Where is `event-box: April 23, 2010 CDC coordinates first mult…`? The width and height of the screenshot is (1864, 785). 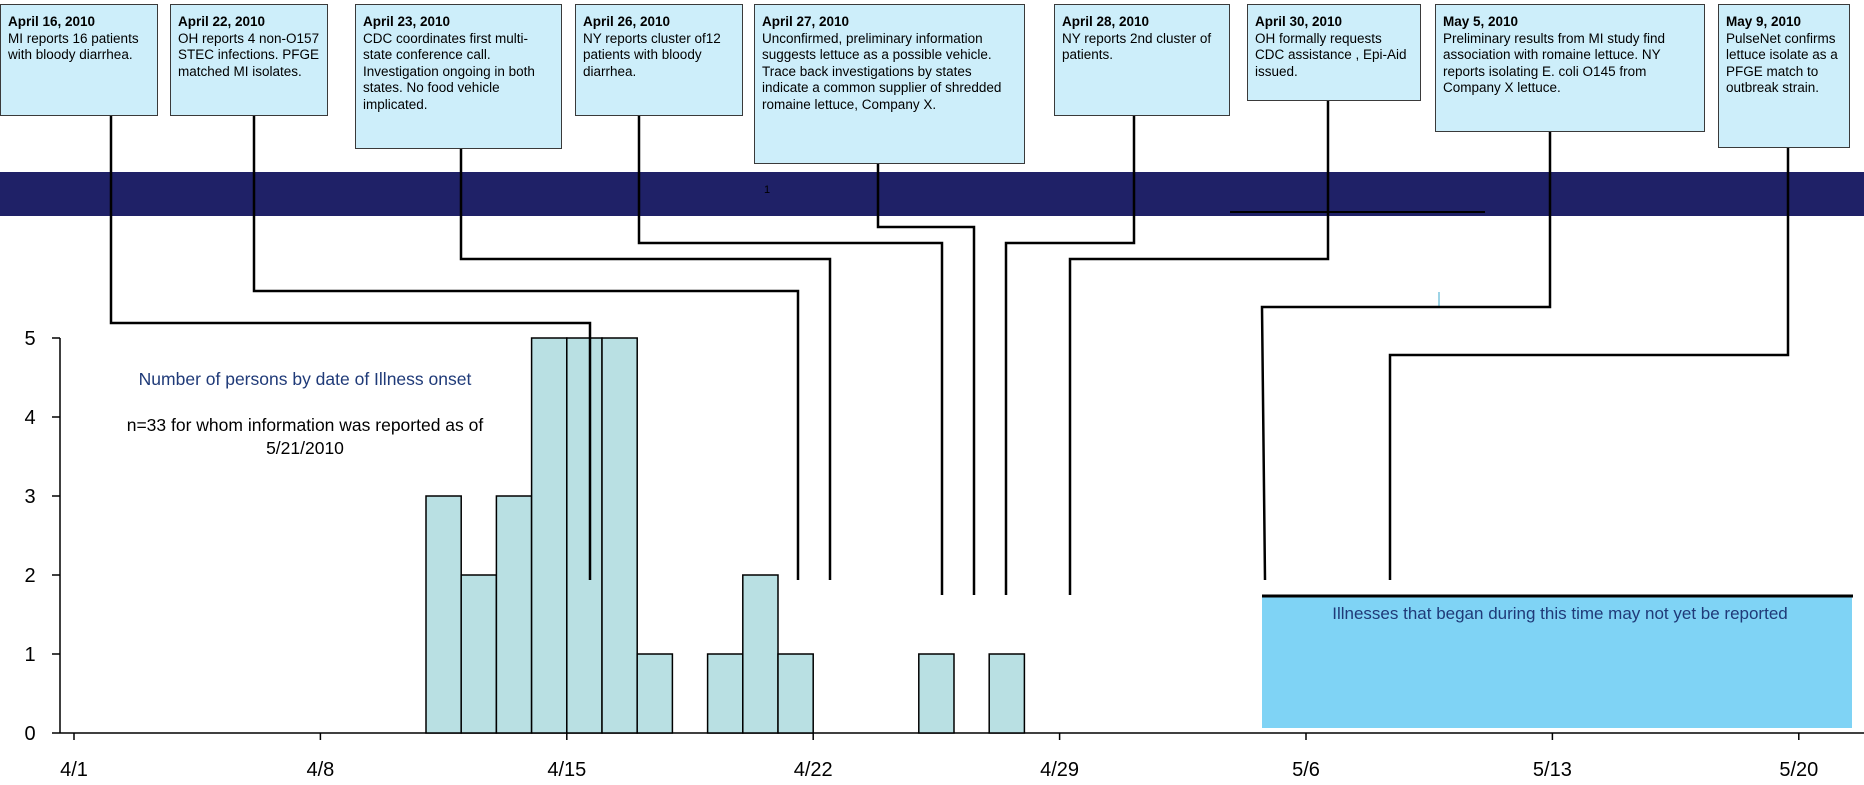
event-box: April 23, 2010 CDC coordinates first mult… is located at coordinates (458, 76).